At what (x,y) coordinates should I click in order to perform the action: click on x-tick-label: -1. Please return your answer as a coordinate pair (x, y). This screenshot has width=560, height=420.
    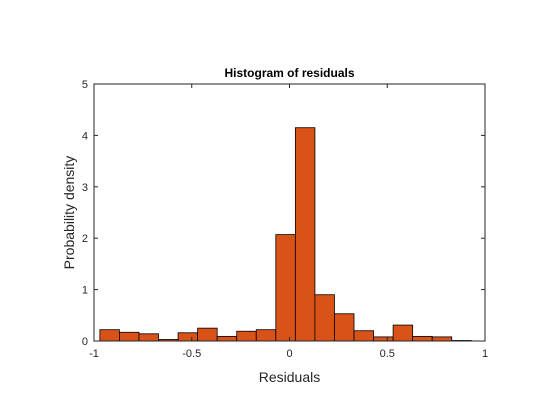
    Looking at the image, I should click on (94, 354).